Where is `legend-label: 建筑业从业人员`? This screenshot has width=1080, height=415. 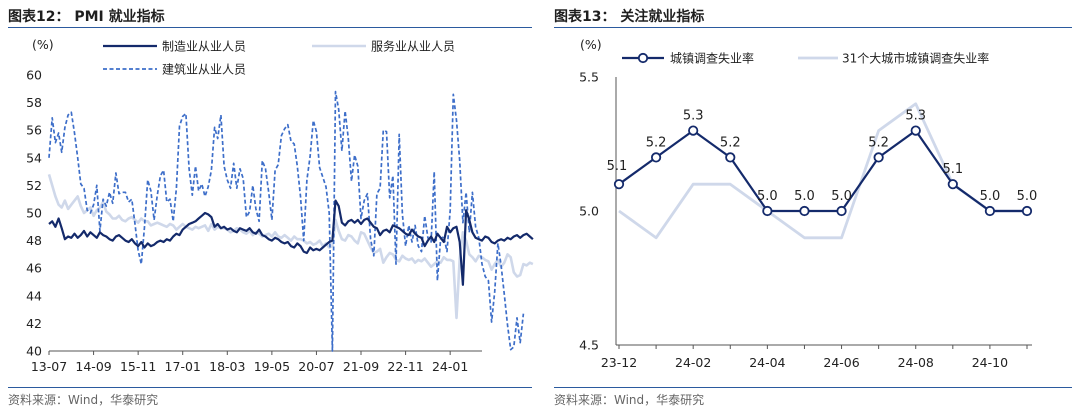
legend-label: 建筑业从业人员 is located at coordinates (204, 69).